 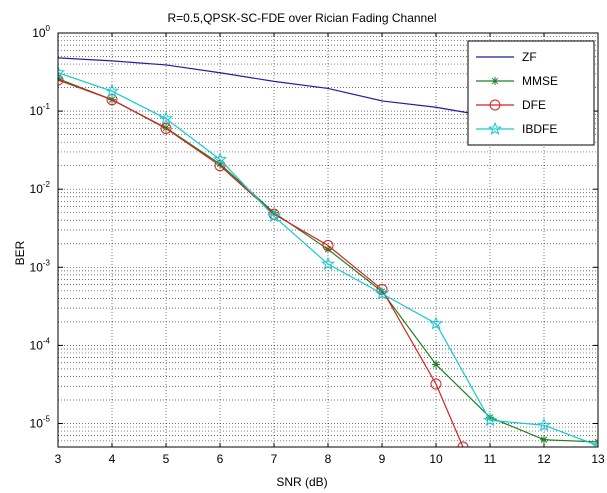 What do you see at coordinates (274, 459) in the screenshot?
I see `x-tick-label: 7` at bounding box center [274, 459].